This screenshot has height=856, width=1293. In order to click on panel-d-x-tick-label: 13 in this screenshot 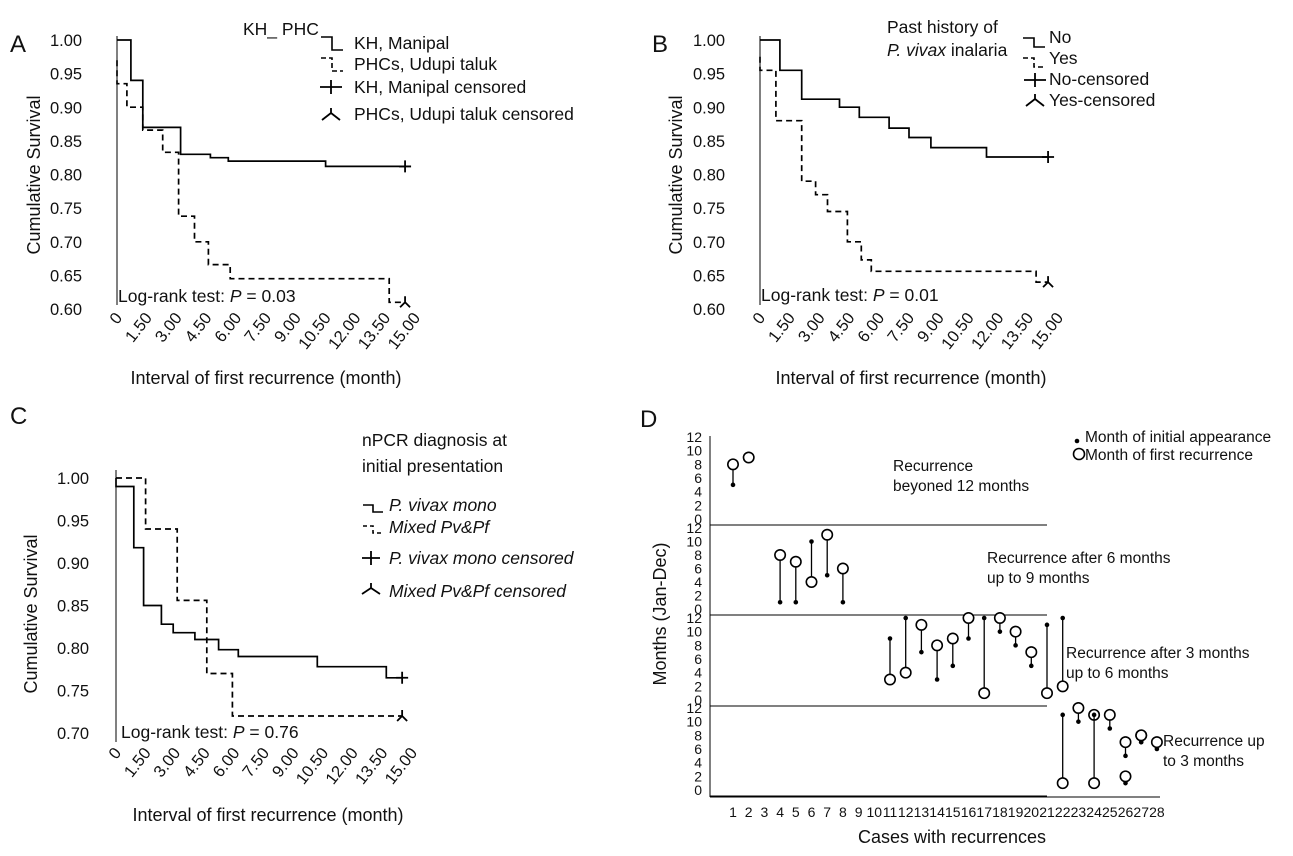, I will do `click(922, 812)`.